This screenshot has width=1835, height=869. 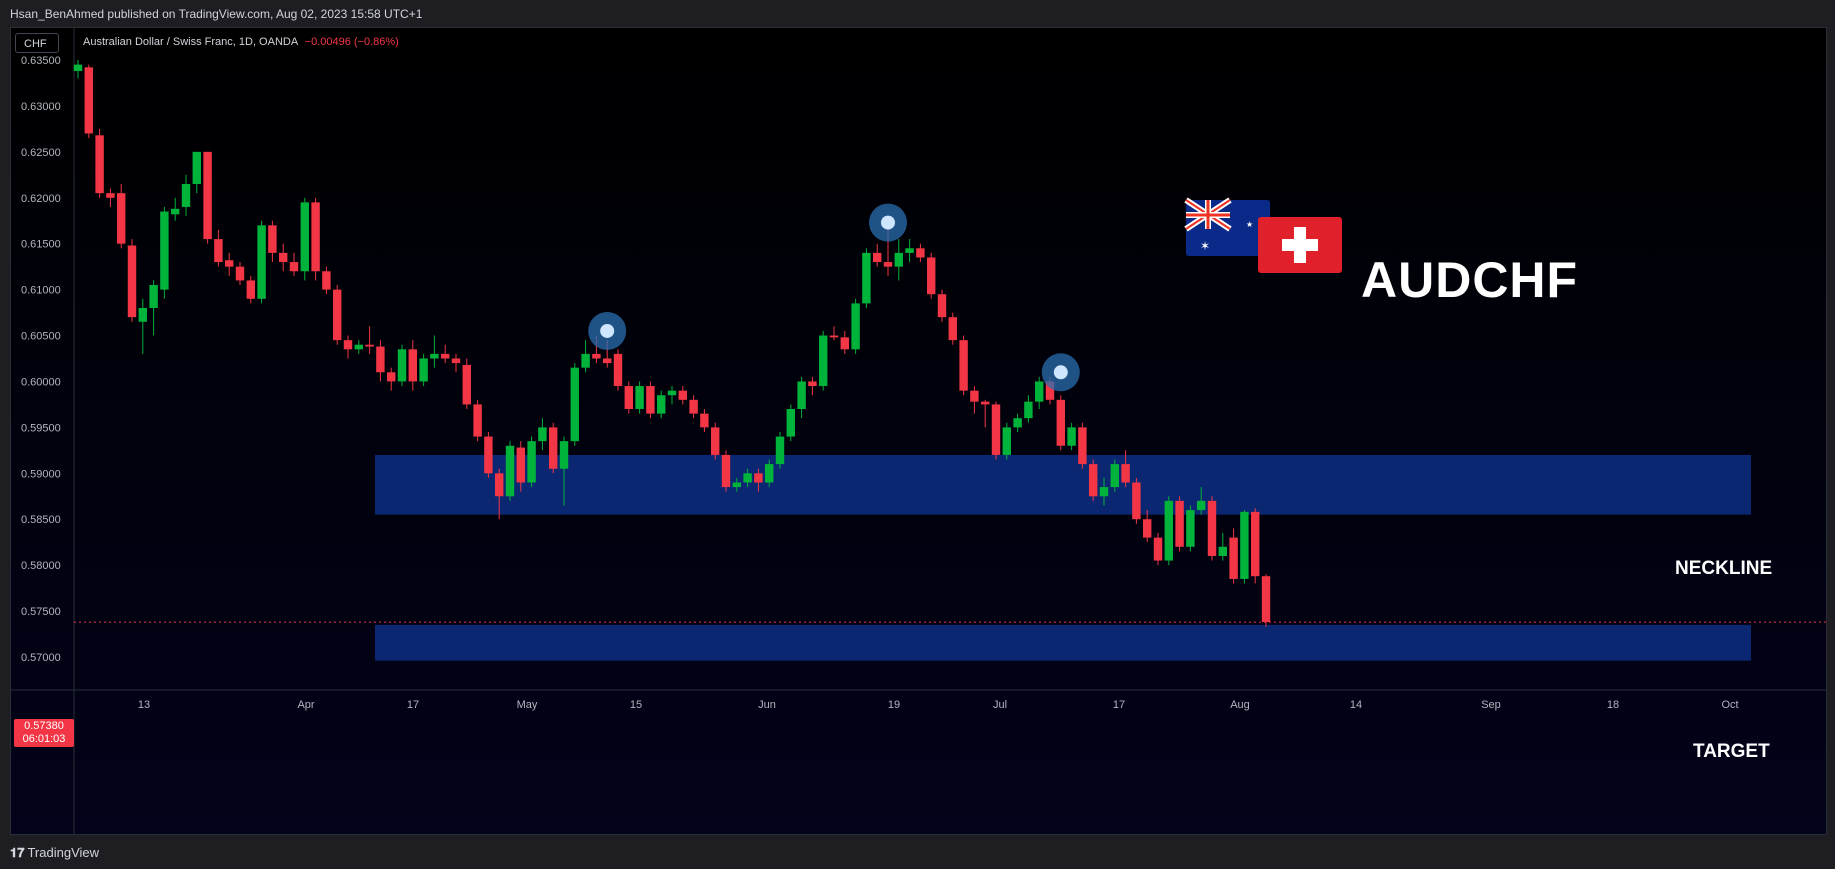 What do you see at coordinates (41, 291) in the screenshot?
I see `y-tick-label: 0.61000` at bounding box center [41, 291].